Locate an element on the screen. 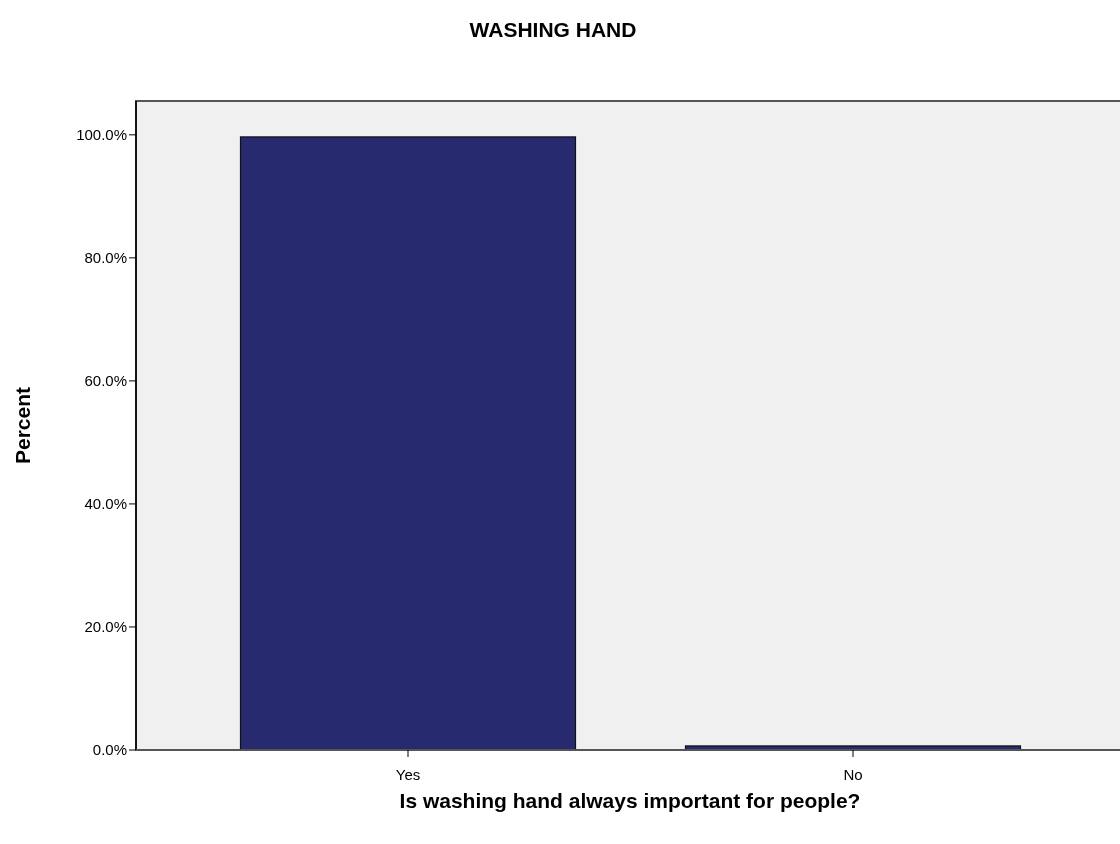  y-tick-label: 60.0% is located at coordinates (105, 381).